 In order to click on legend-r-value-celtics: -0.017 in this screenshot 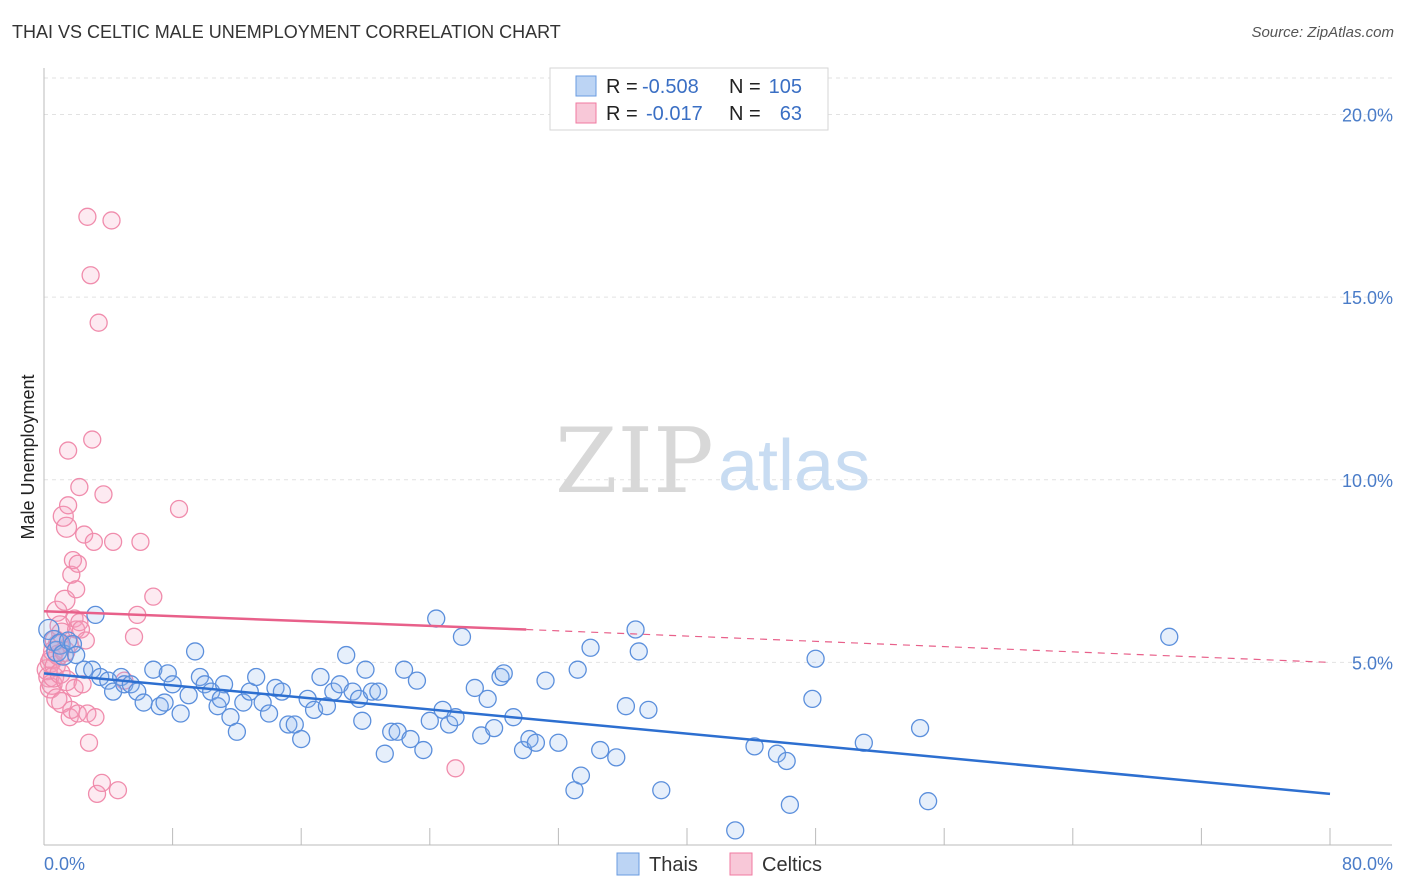, I will do `click(674, 114)`.